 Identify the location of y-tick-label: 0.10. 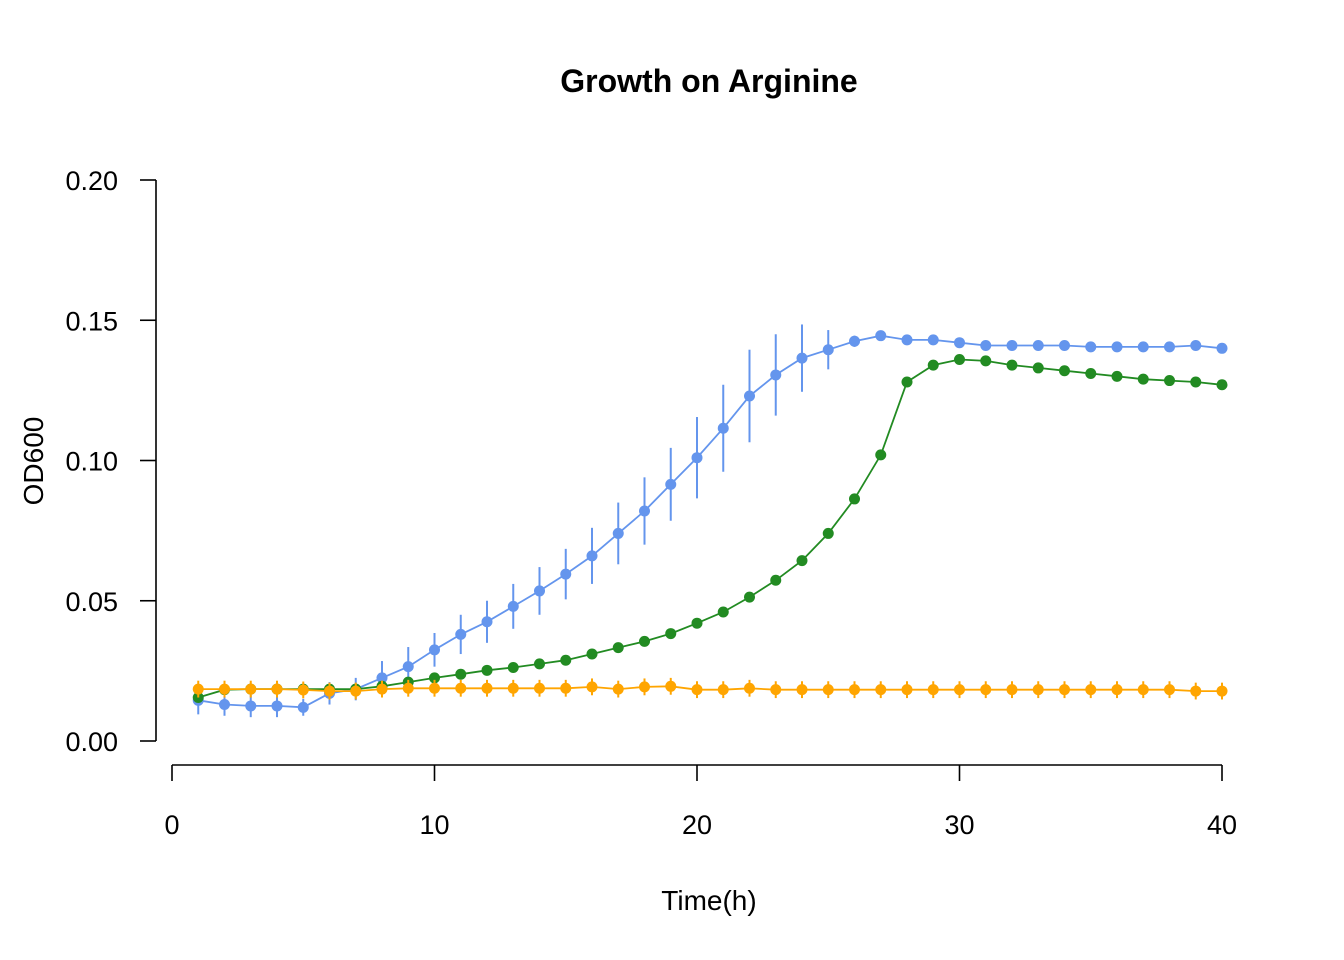
(91, 462).